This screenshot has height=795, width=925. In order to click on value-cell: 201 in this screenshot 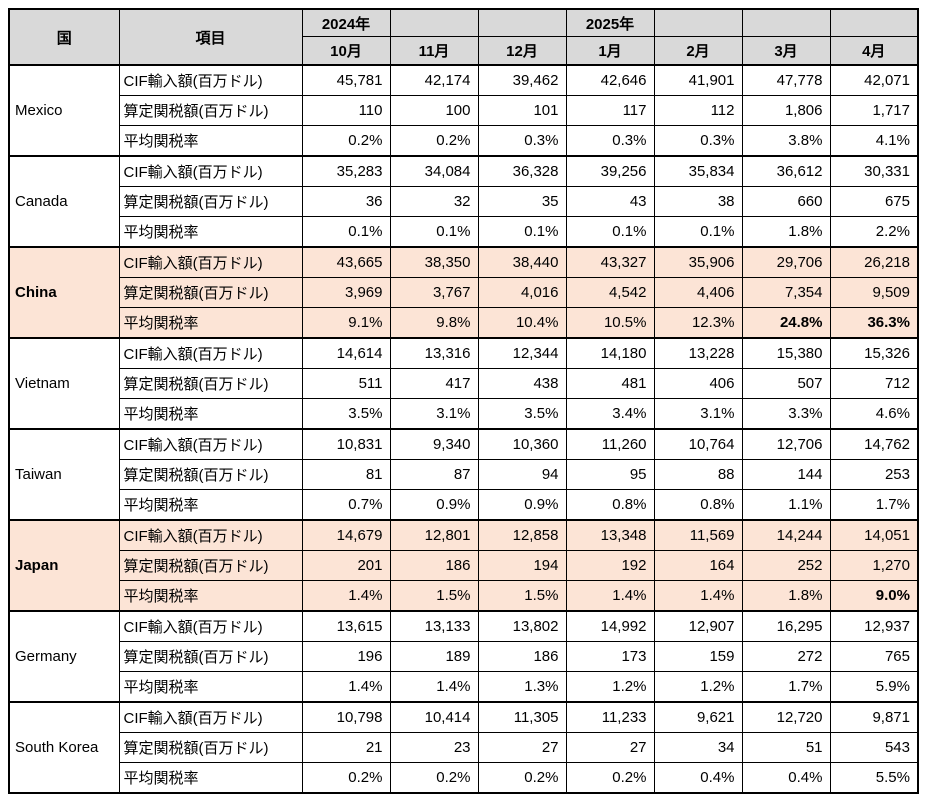, I will do `click(346, 565)`.